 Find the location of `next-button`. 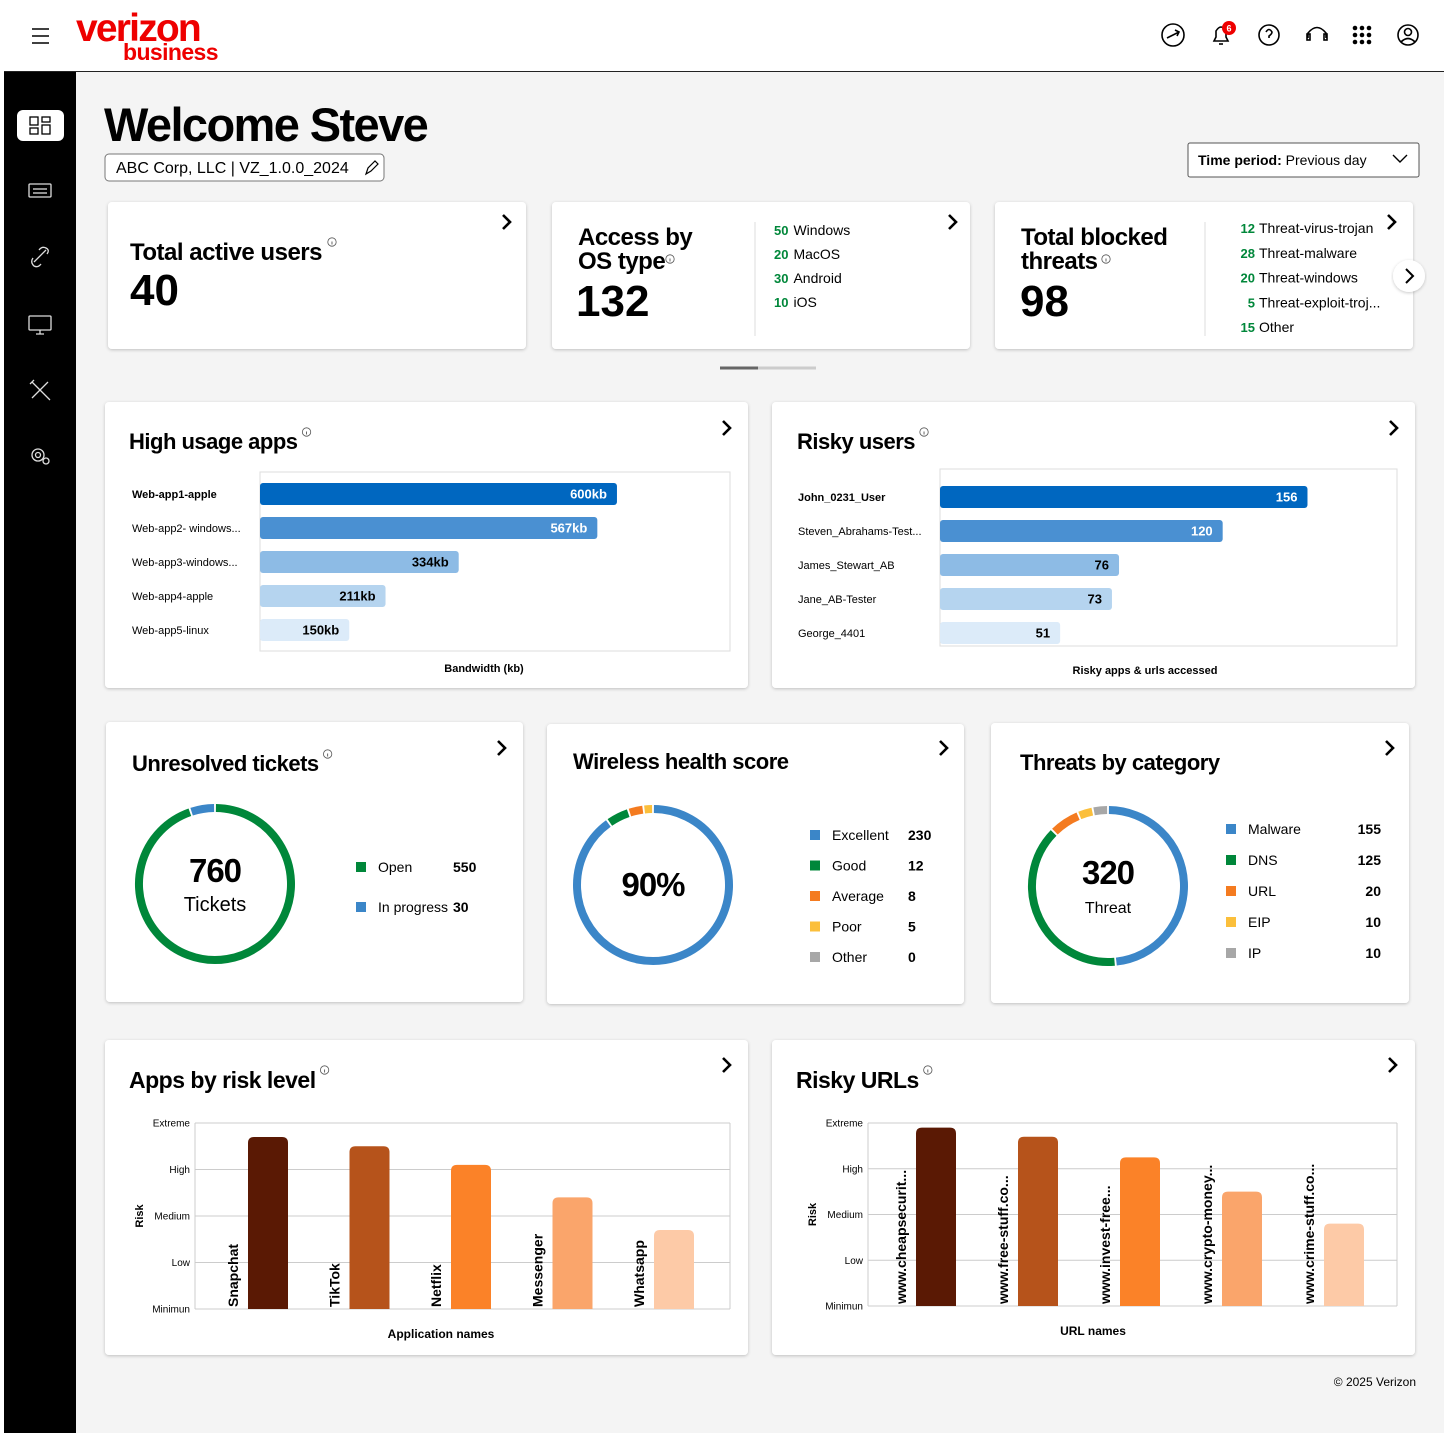

next-button is located at coordinates (1409, 276).